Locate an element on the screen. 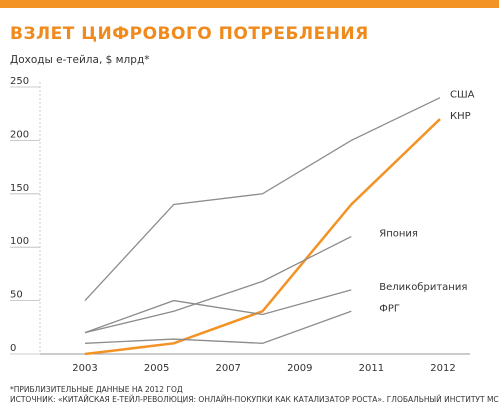  series-label: КНР is located at coordinates (460, 116).